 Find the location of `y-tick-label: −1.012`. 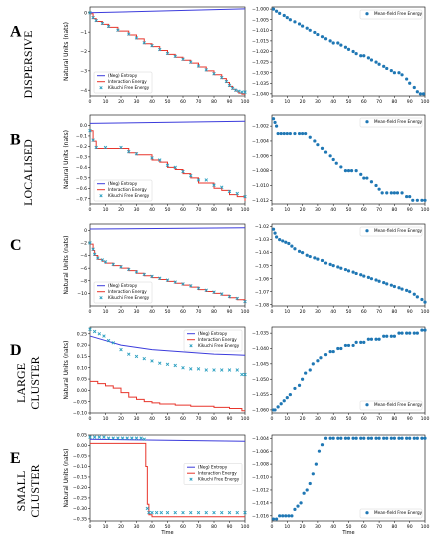

y-tick-label: −1.012 is located at coordinates (260, 201).